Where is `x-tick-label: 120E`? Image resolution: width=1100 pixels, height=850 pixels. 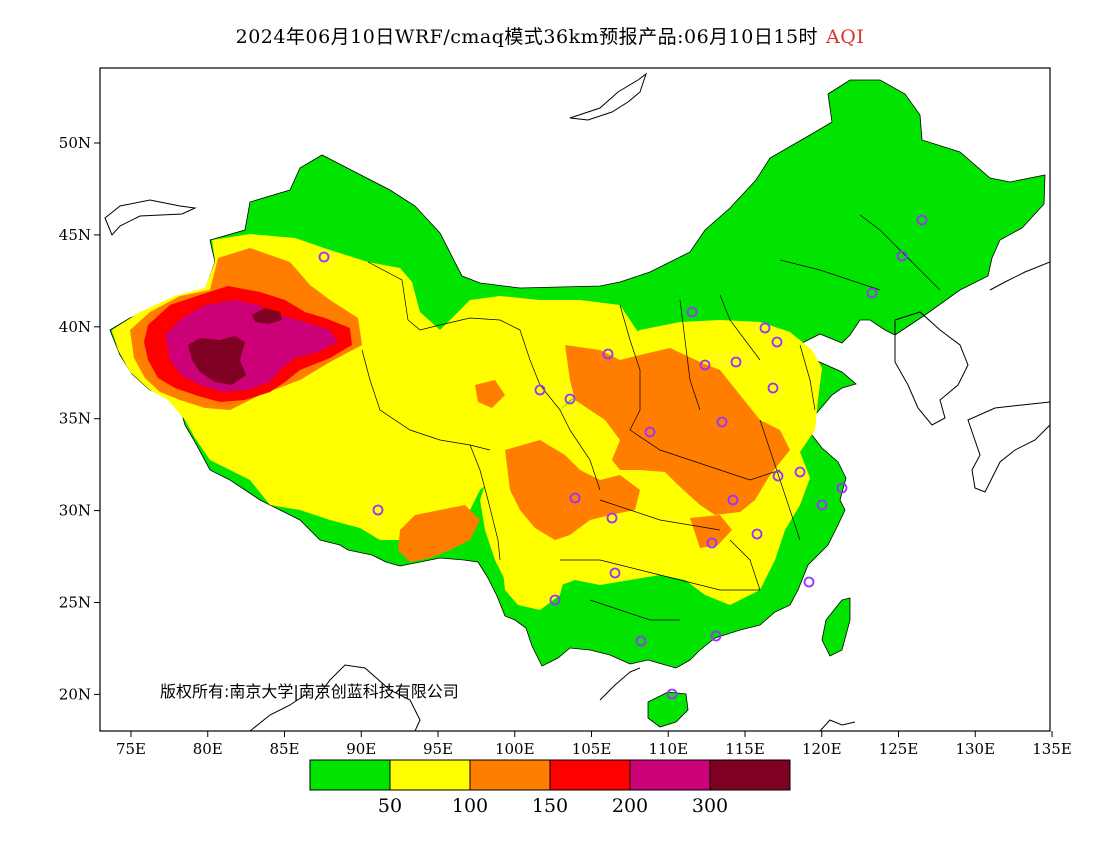
x-tick-label: 120E is located at coordinates (822, 749).